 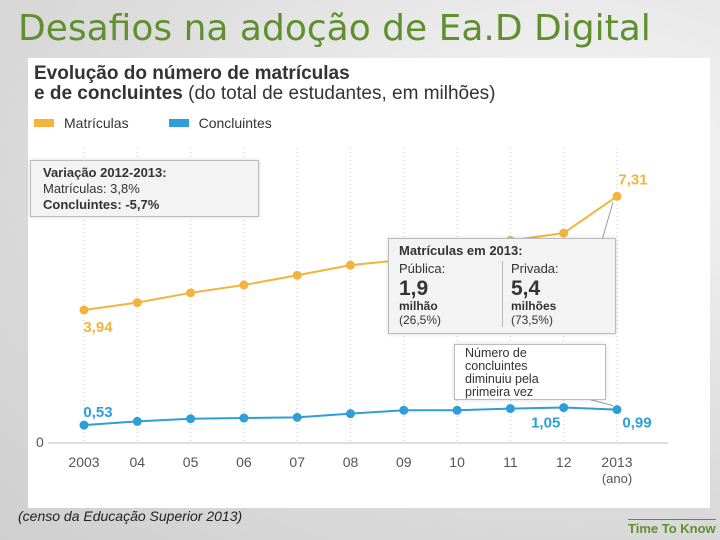 What do you see at coordinates (553, 294) in the screenshot?
I see `privada-column: Privada: 5,4 milhões (73,5%)` at bounding box center [553, 294].